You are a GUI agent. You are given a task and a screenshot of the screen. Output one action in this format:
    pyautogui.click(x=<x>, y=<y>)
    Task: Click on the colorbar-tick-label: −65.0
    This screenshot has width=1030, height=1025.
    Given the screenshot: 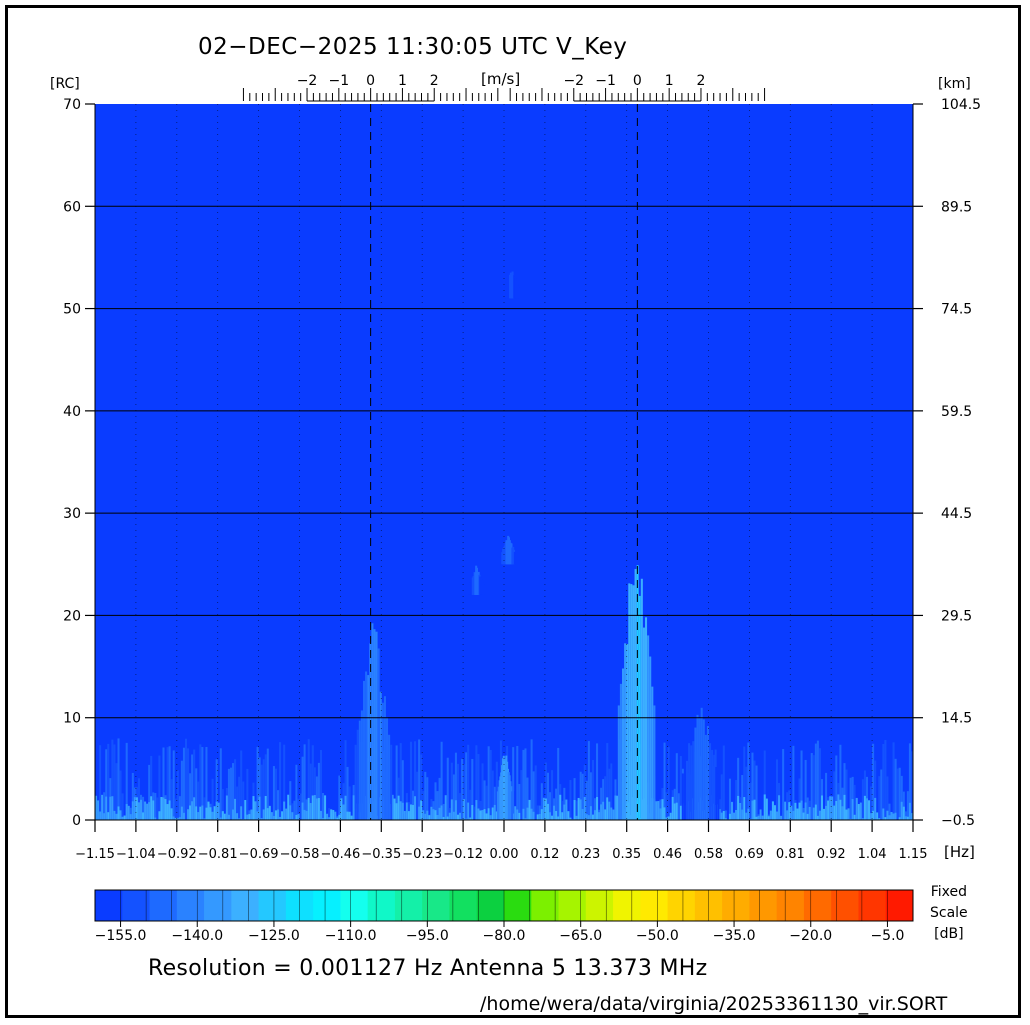 What is the action you would take?
    pyautogui.click(x=580, y=936)
    